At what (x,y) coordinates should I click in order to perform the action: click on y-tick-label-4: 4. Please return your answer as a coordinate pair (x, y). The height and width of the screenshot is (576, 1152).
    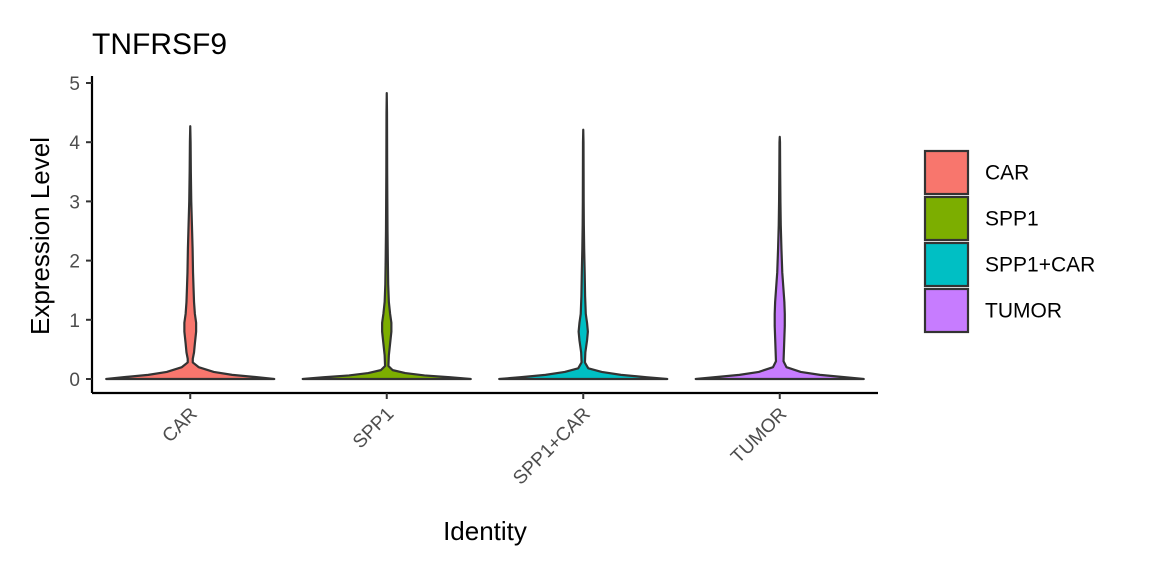
    Looking at the image, I should click on (74, 143).